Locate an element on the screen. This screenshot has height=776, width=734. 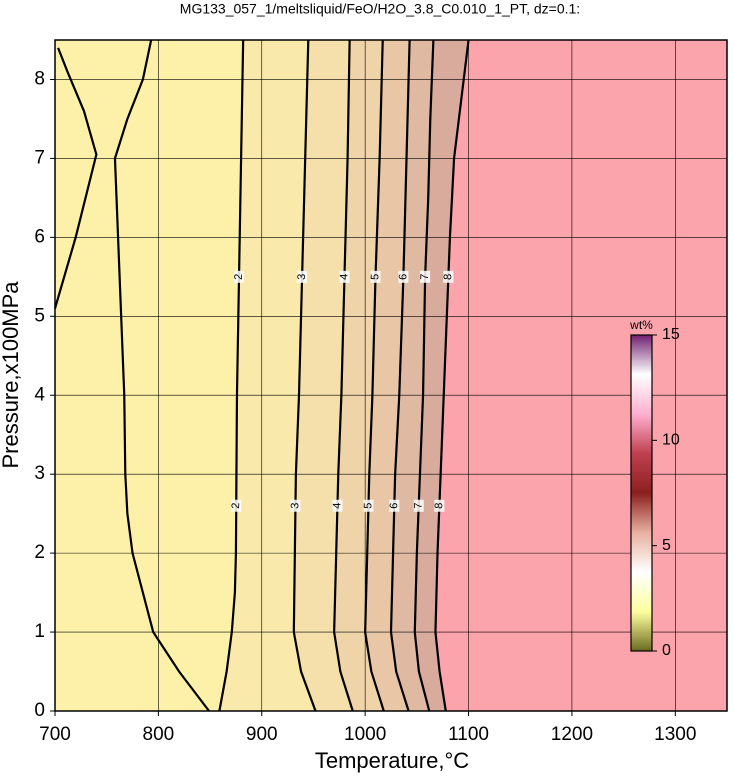
colorbar-tick-label: 10 is located at coordinates (671, 440).